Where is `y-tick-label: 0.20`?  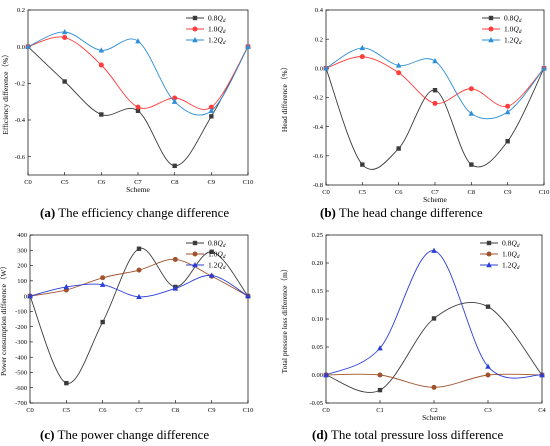 y-tick-label: 0.20 is located at coordinates (317, 263).